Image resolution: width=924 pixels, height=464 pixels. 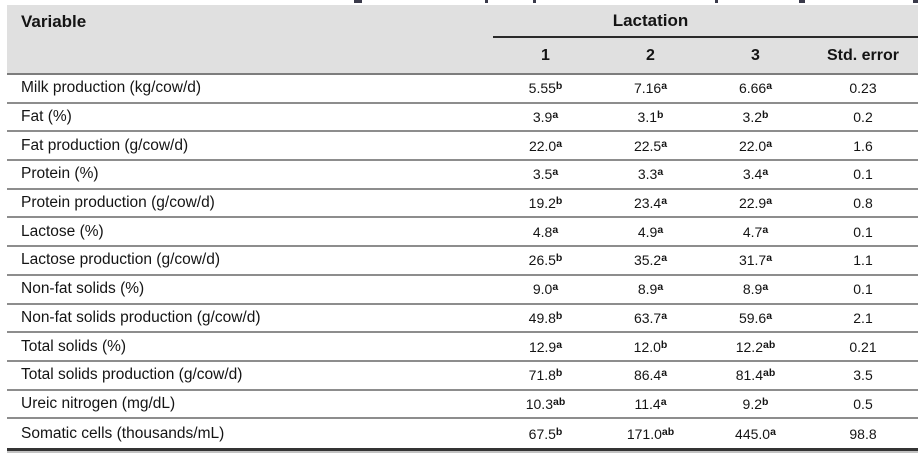 What do you see at coordinates (755, 318) in the screenshot?
I see `cell-lactation-3: 59.6a` at bounding box center [755, 318].